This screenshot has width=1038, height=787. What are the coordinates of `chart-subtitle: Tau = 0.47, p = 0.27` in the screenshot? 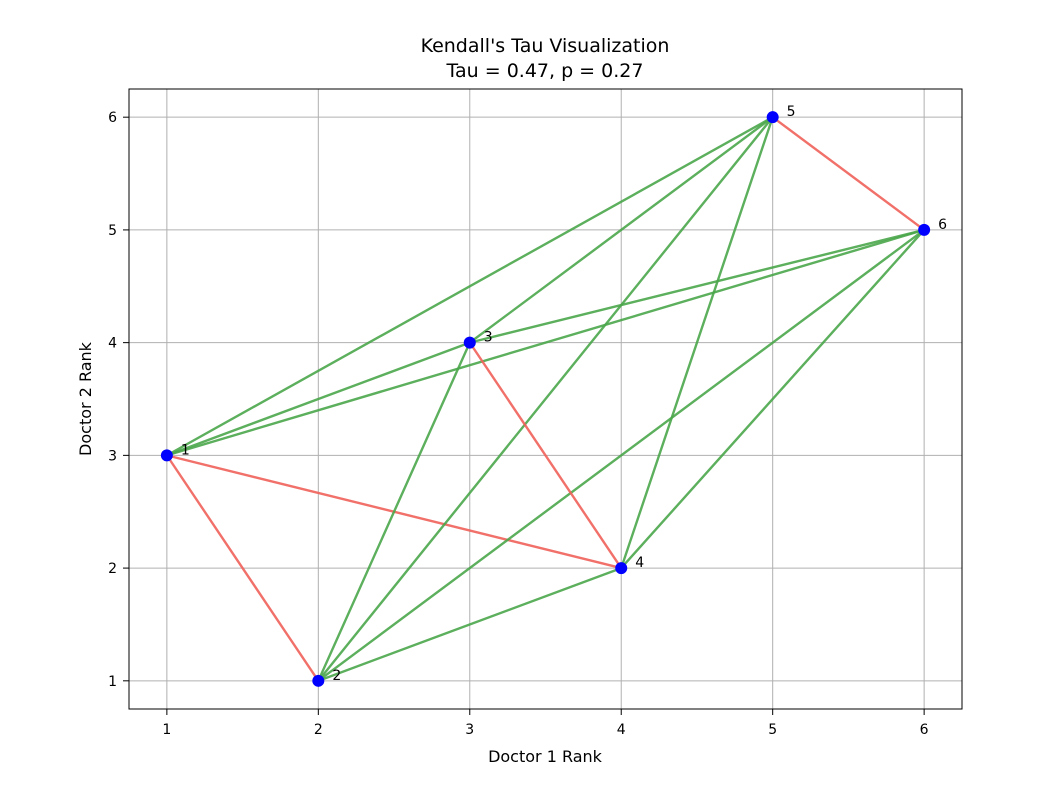 It's located at (545, 71).